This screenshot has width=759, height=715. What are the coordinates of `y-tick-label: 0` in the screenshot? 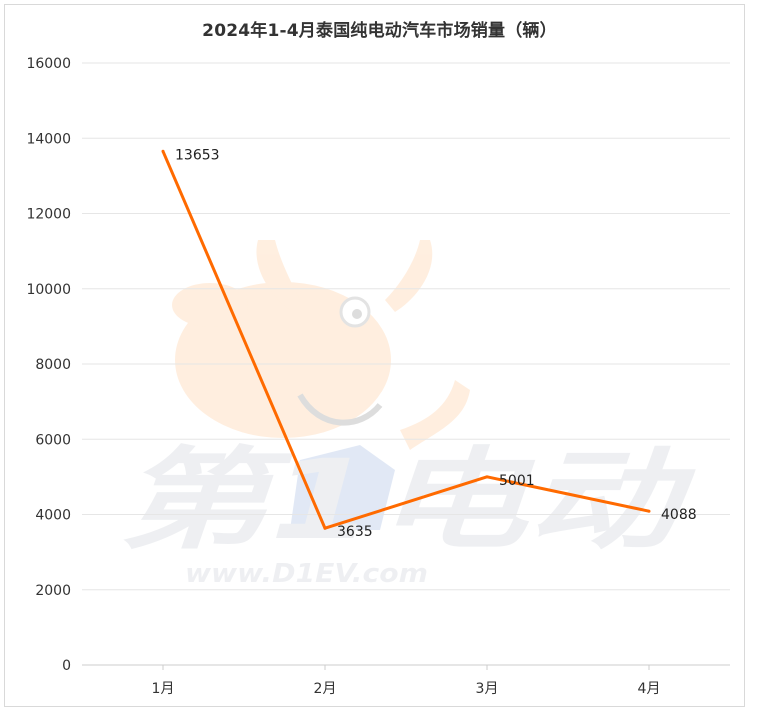 It's located at (66, 666).